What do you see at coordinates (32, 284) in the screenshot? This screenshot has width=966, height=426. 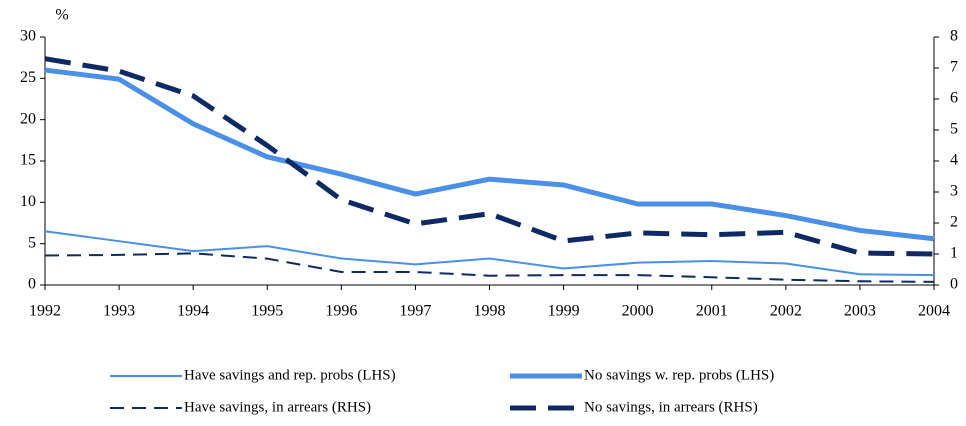 I see `y-tick-label: 0` at bounding box center [32, 284].